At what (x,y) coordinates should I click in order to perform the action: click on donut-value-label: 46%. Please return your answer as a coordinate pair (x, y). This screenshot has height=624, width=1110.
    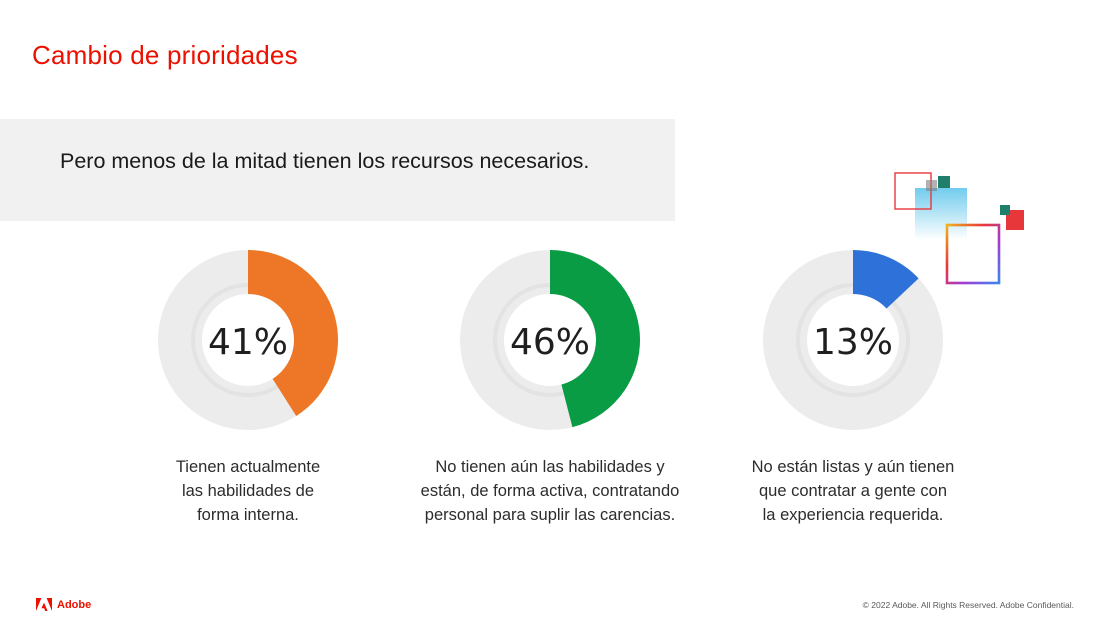
    Looking at the image, I should click on (550, 342).